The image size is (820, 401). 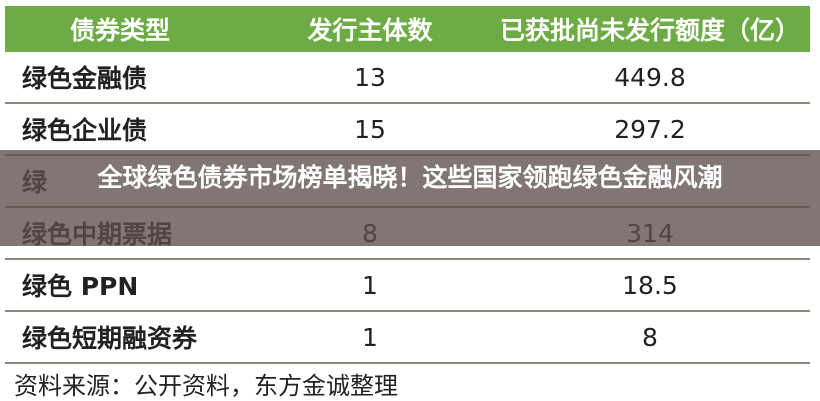 What do you see at coordinates (370, 129) in the screenshot?
I see `cell-issuers: 15` at bounding box center [370, 129].